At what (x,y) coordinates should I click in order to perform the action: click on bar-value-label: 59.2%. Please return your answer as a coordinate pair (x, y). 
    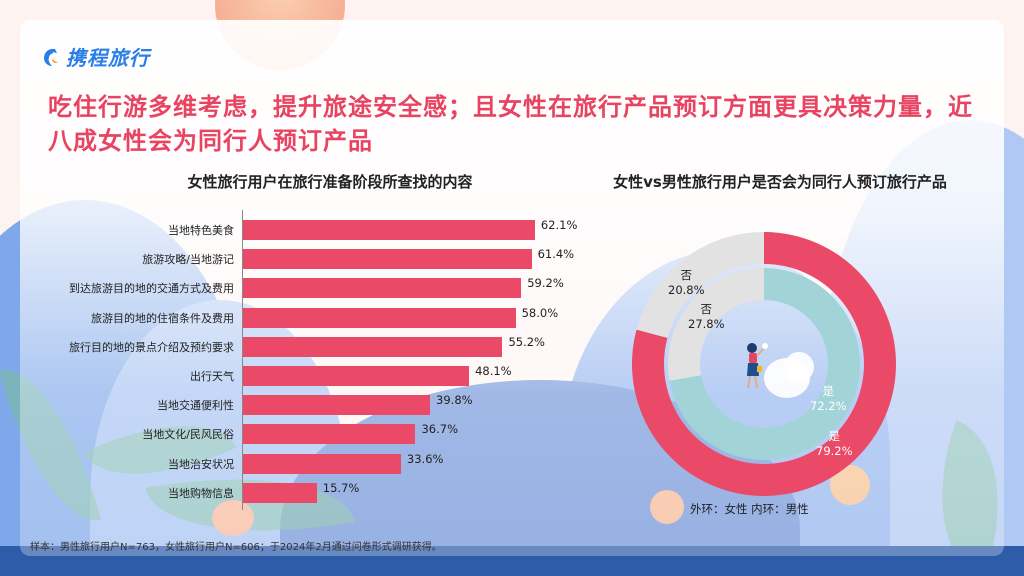
    Looking at the image, I should click on (545, 283).